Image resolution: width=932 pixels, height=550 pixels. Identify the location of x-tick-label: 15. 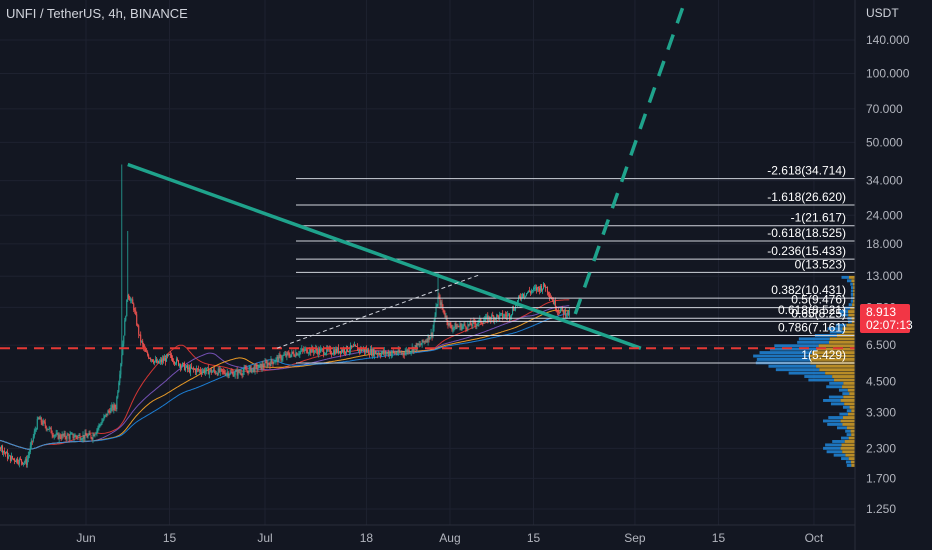
(170, 538).